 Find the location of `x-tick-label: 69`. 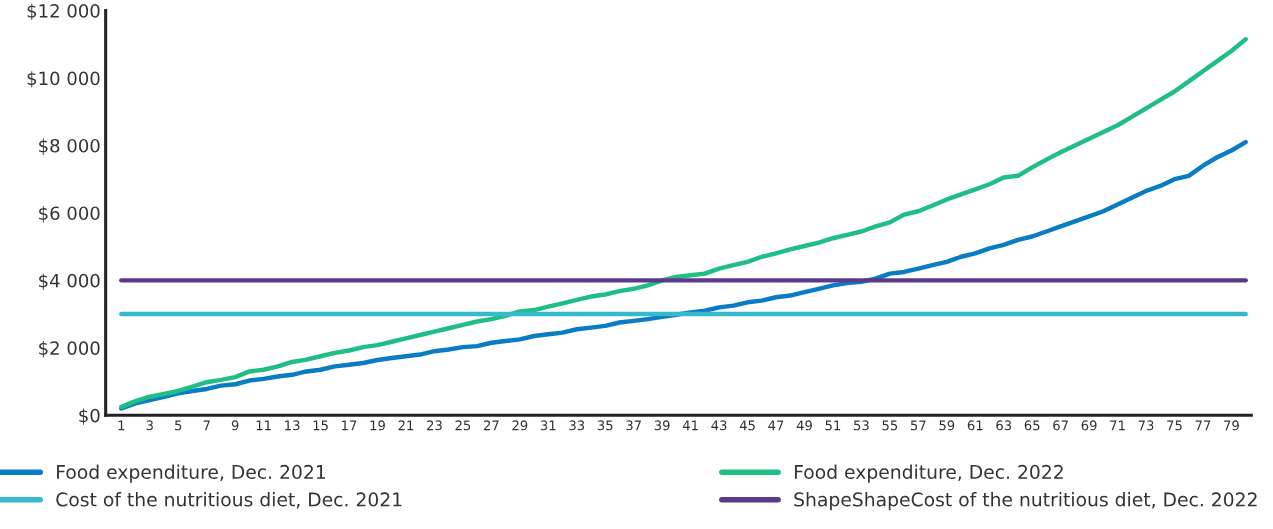

x-tick-label: 69 is located at coordinates (1089, 425).